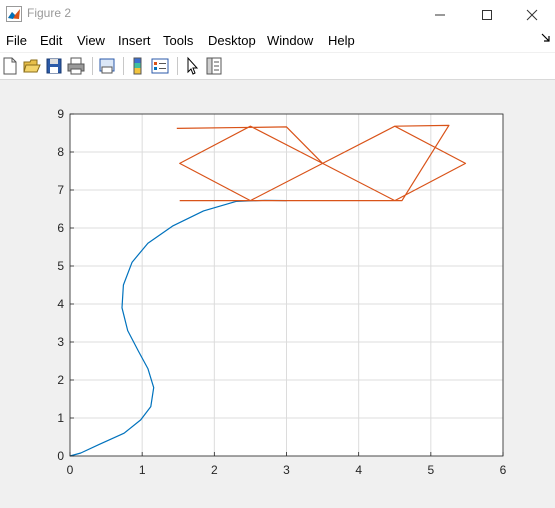  Describe the element at coordinates (70, 470) in the screenshot. I see `x-tick-label: 0` at that location.